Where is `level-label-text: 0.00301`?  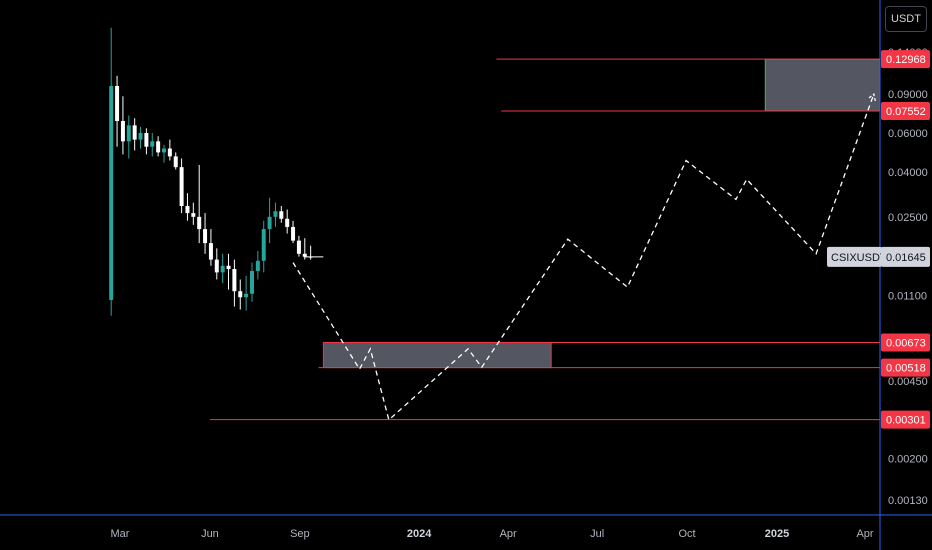 level-label-text: 0.00301 is located at coordinates (906, 421).